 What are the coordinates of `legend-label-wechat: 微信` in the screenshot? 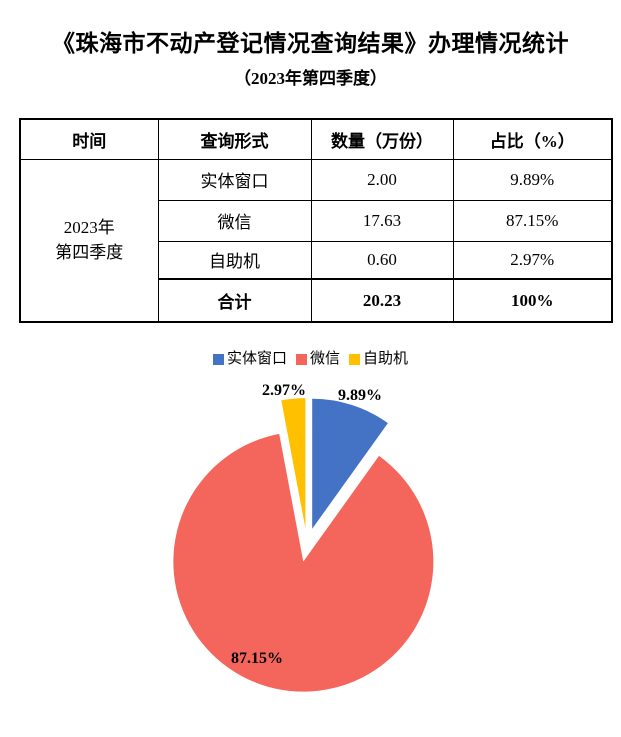 It's located at (324, 359).